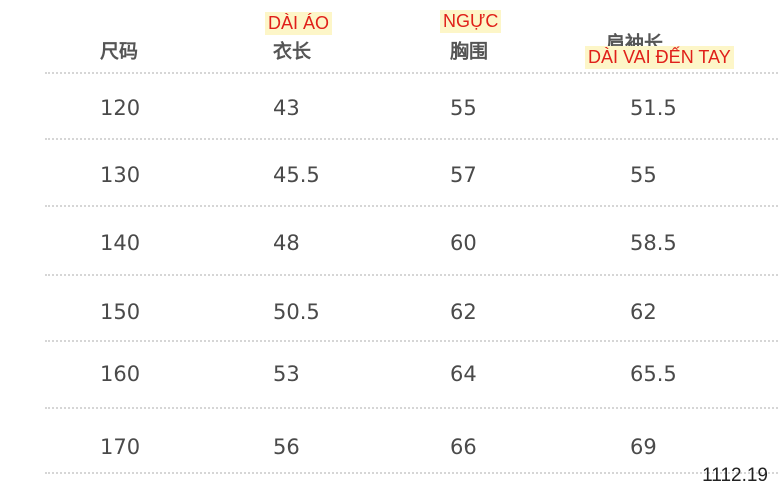 This screenshot has height=493, width=778. I want to click on table-cell: 64, so click(463, 374).